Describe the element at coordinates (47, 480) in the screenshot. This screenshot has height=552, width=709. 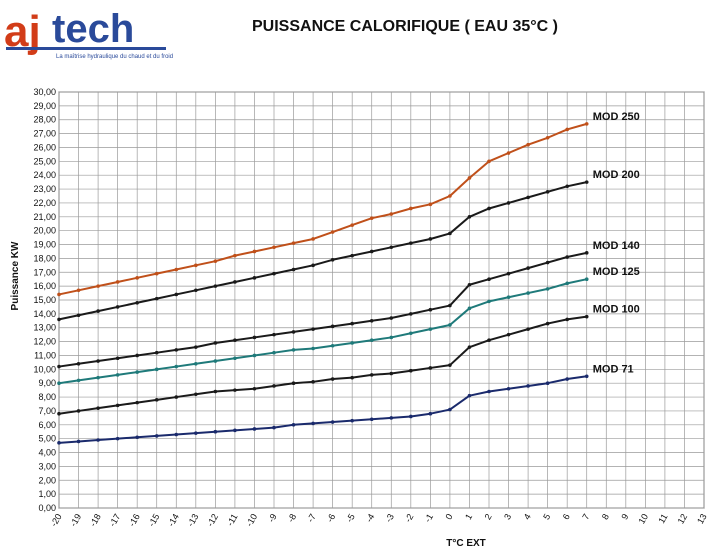
I see `y-tick-label: 2,00` at that location.